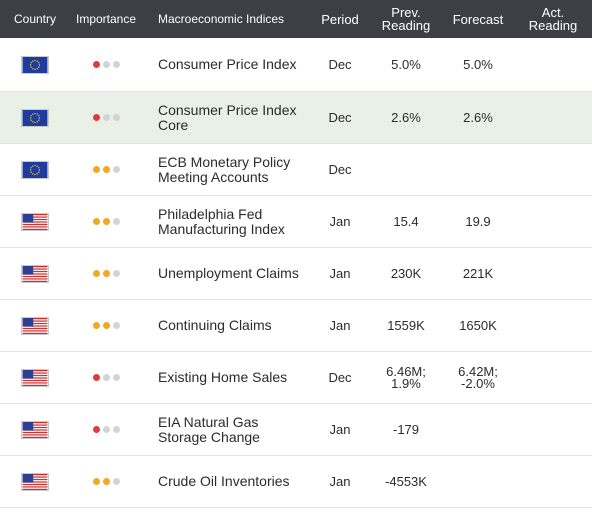 The height and width of the screenshot is (520, 592). I want to click on prev-reading-value: 2.6%, so click(406, 117).